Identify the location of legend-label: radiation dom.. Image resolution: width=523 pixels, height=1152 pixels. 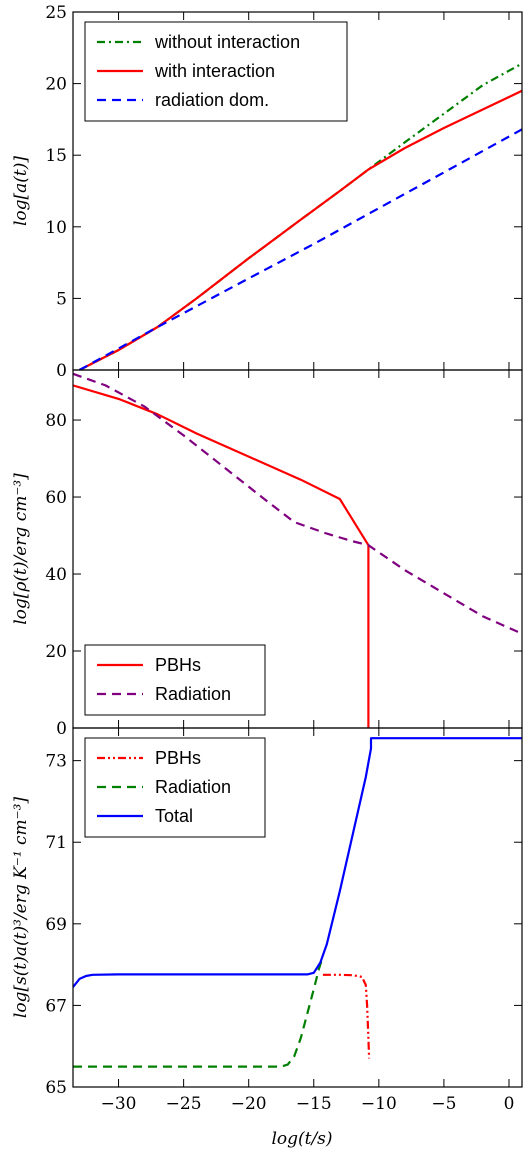
(212, 100).